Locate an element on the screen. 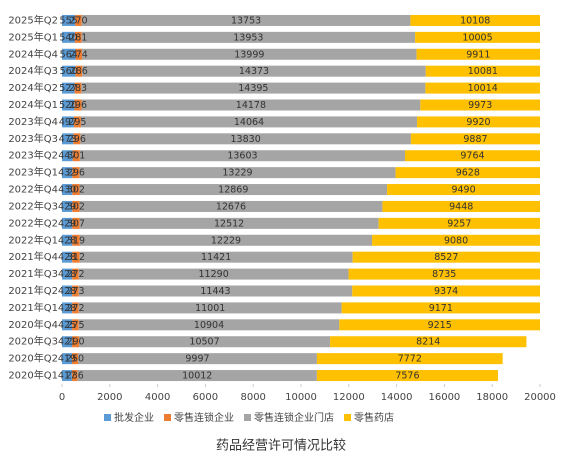 This screenshot has width=561, height=466. chart-title: 药品经营许可情况比较 is located at coordinates (281, 446).